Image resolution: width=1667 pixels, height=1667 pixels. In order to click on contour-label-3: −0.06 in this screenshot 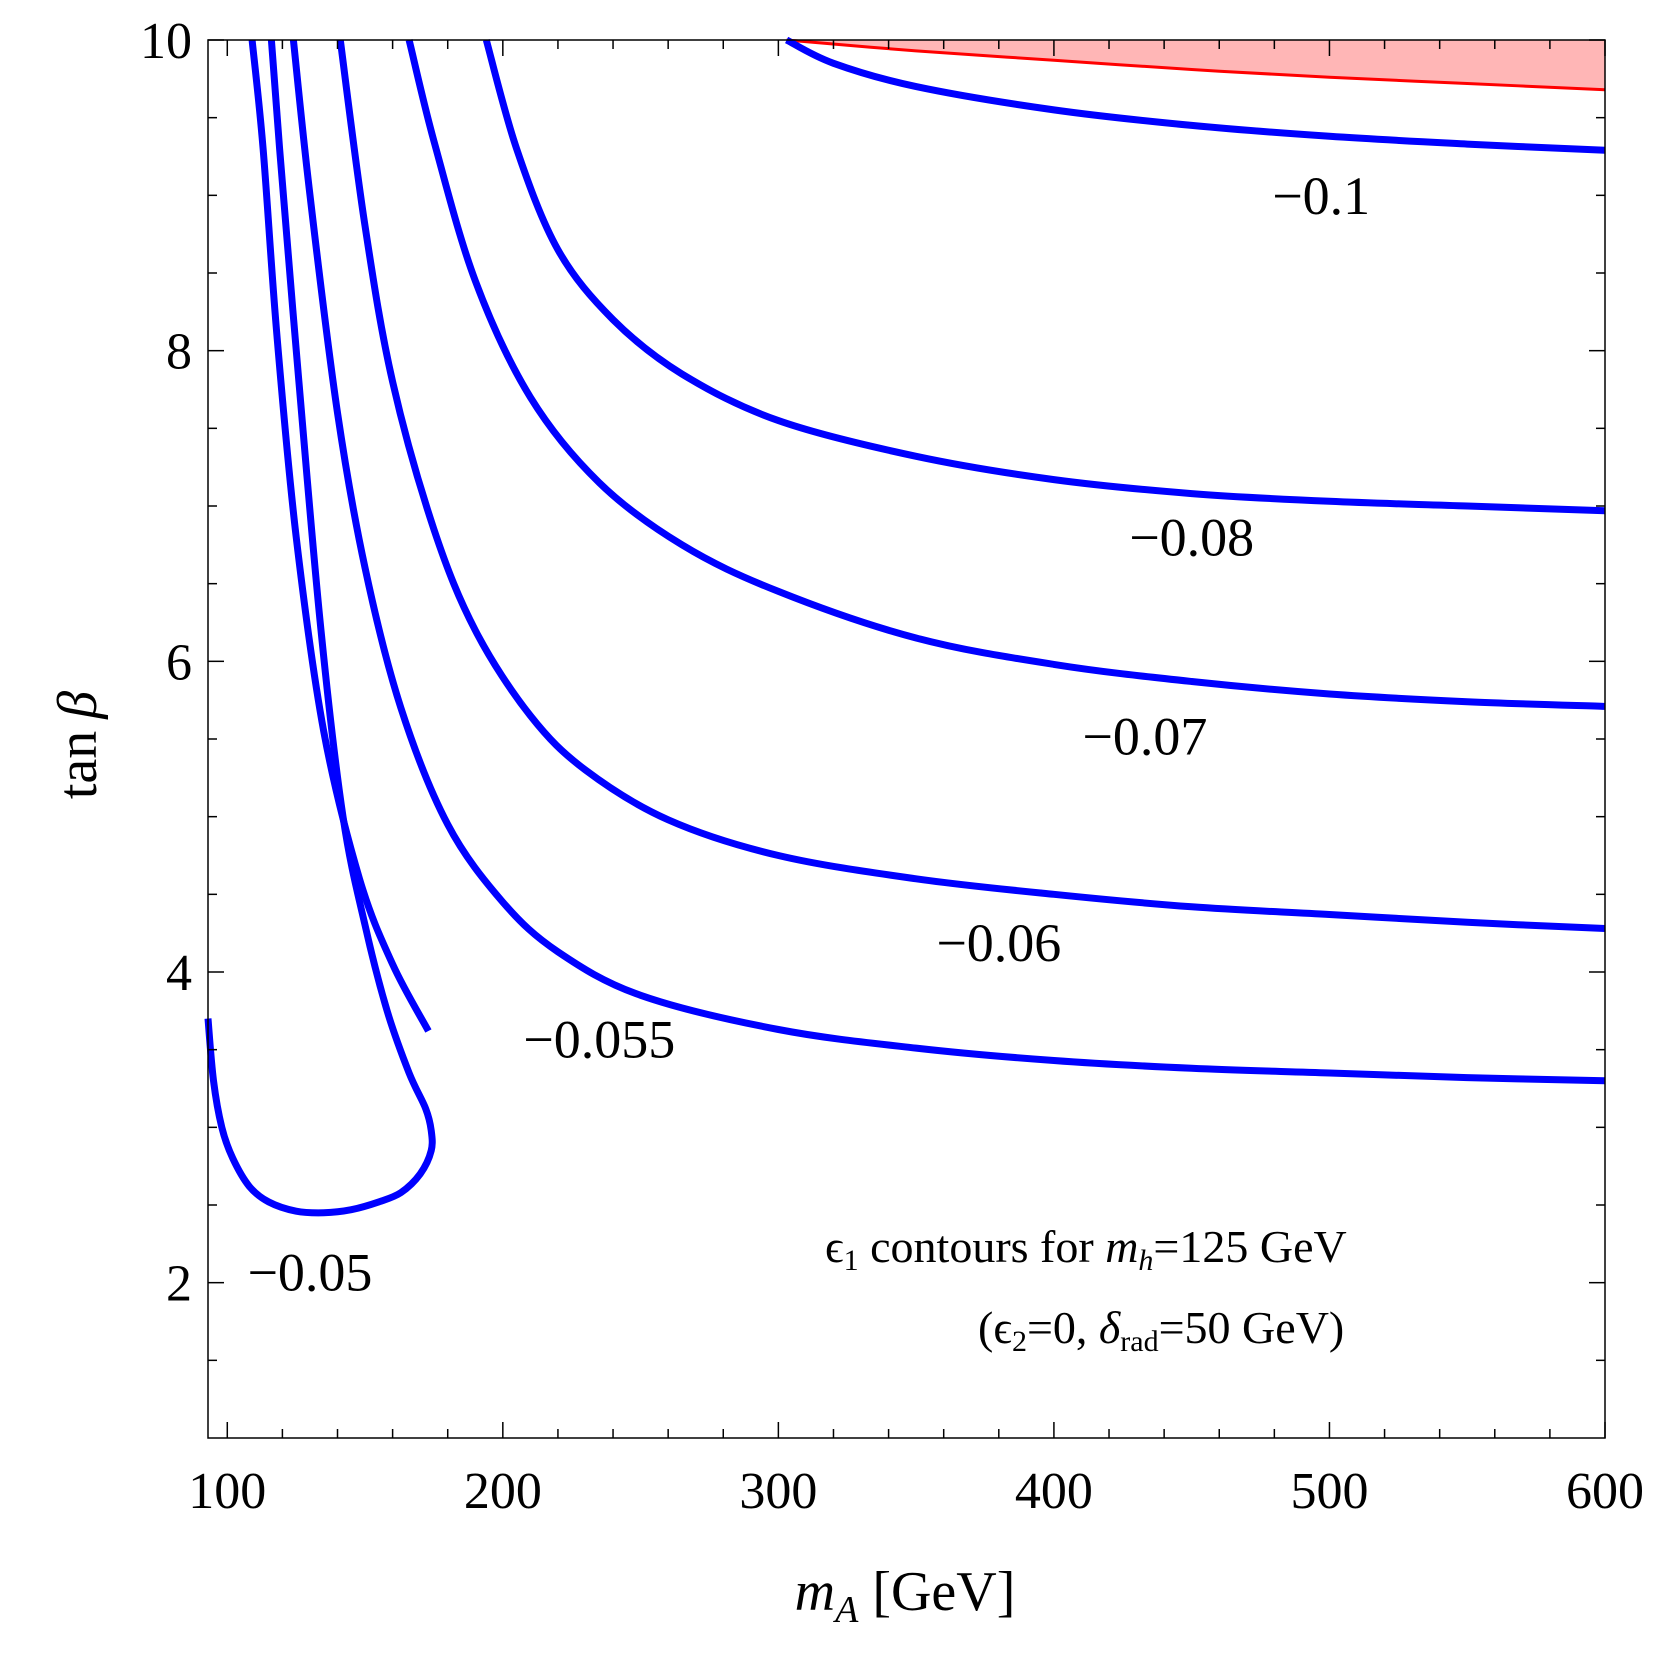, I will do `click(998, 943)`.